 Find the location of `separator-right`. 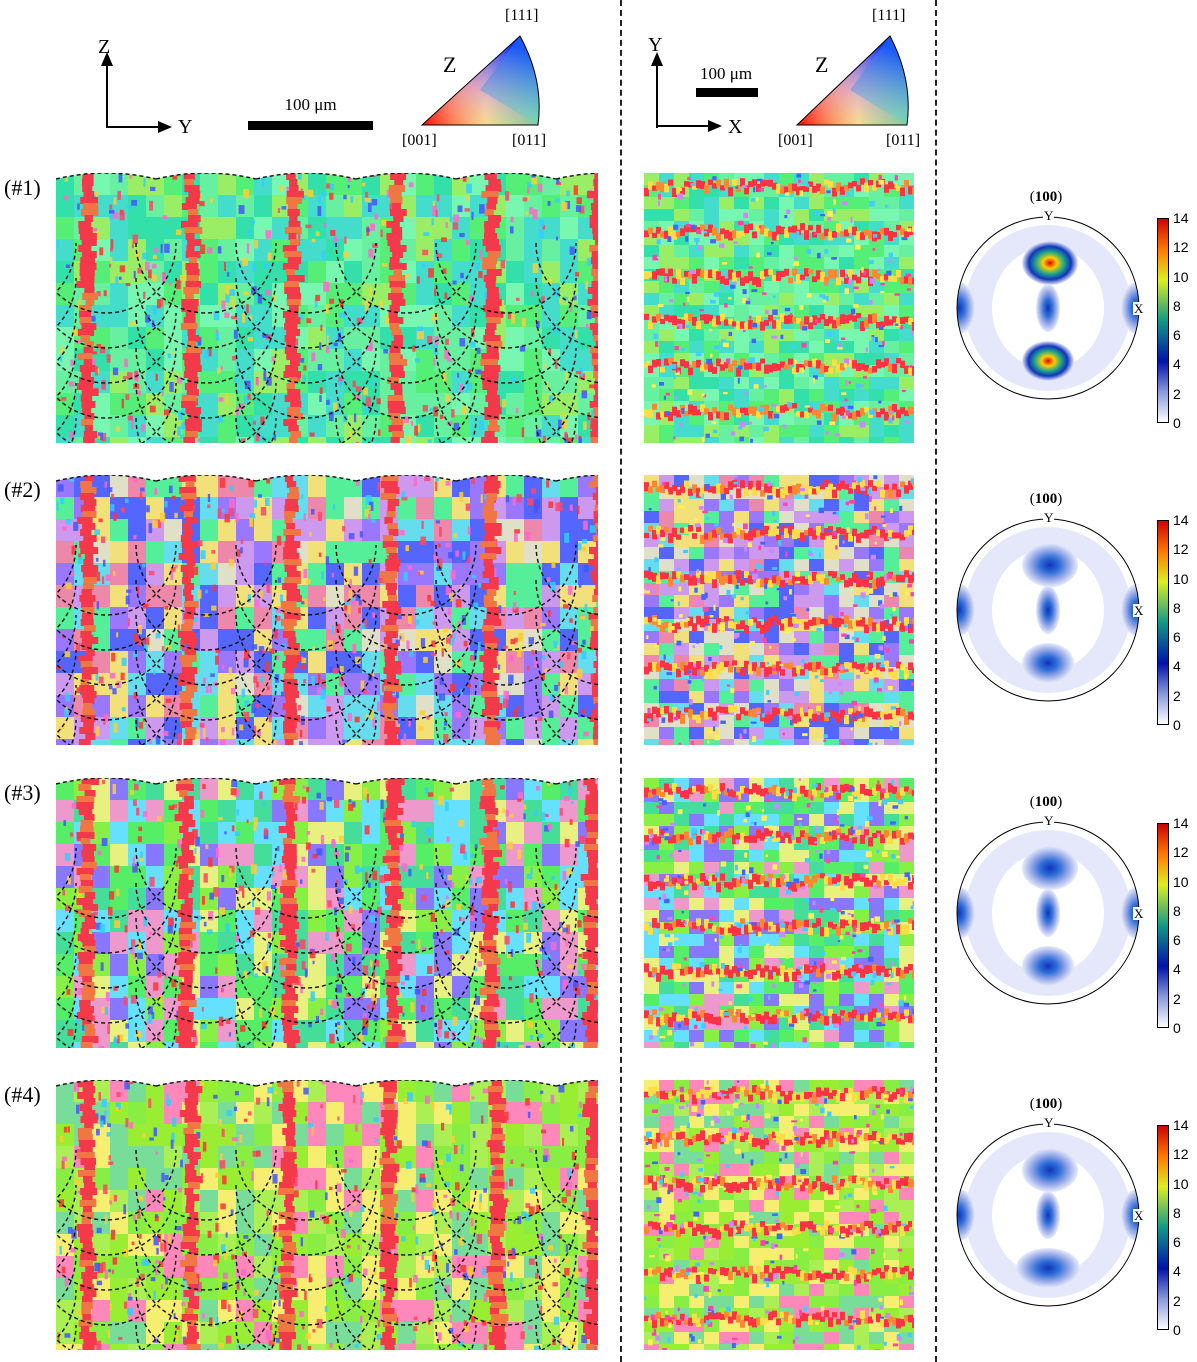

separator-right is located at coordinates (936, 681).